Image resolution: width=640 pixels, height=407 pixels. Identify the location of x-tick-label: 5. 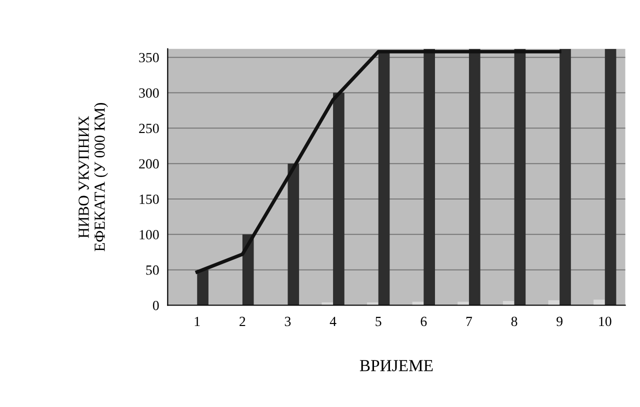
(379, 321).